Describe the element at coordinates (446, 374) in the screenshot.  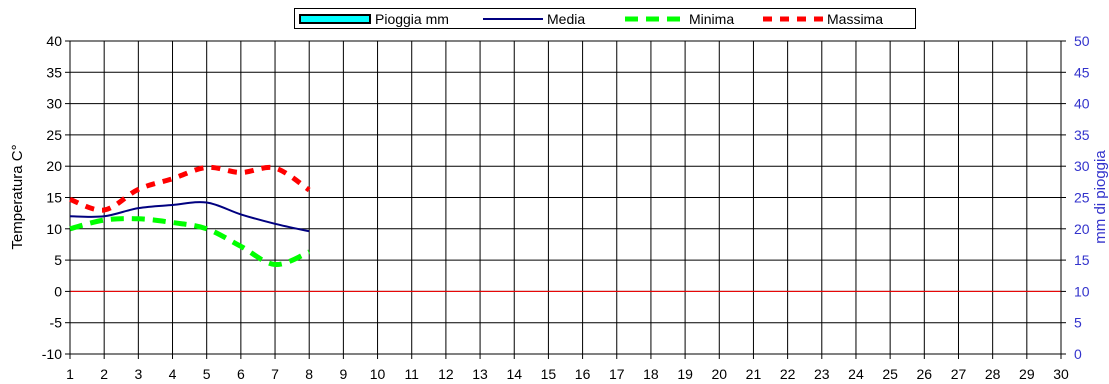
I see `x-tick-label: 12` at that location.